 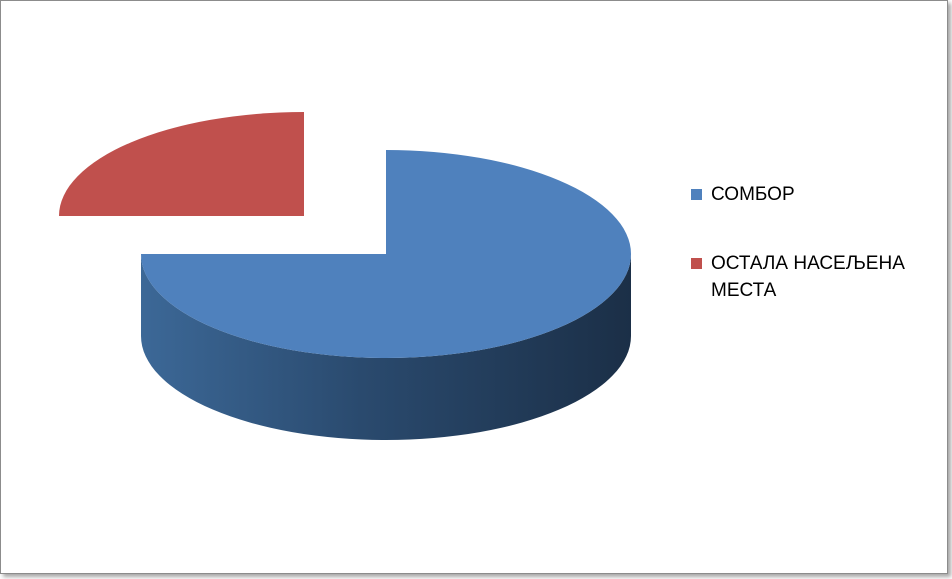 What do you see at coordinates (696, 194) in the screenshot?
I see `legend-swatch-sombor` at bounding box center [696, 194].